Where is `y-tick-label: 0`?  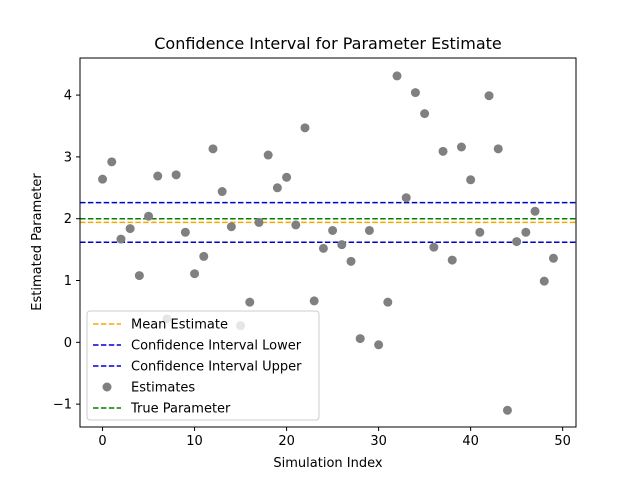 y-tick-label: 0 is located at coordinates (68, 343).